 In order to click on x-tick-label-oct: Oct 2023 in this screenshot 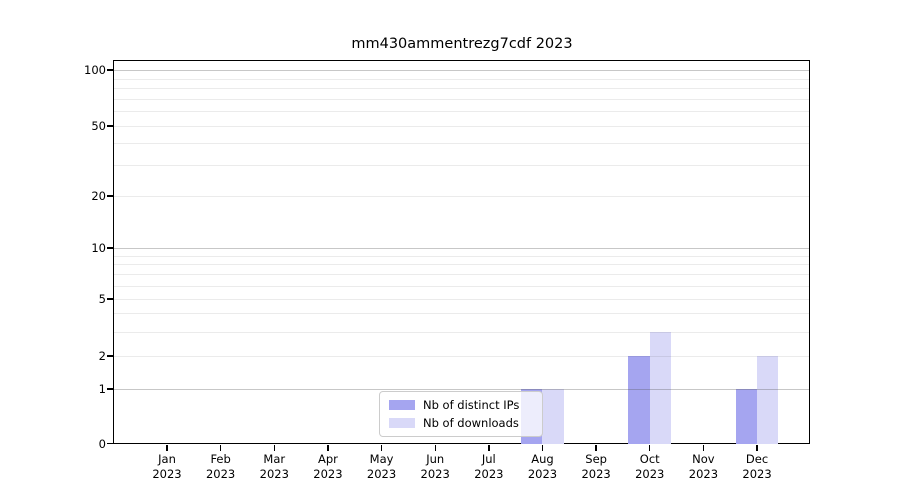, I will do `click(650, 466)`.